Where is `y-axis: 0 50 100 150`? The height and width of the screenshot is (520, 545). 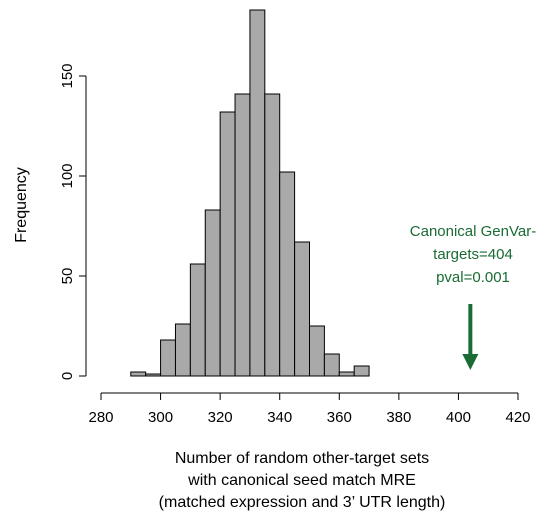 y-axis: 0 50 100 150 is located at coordinates (73, 221).